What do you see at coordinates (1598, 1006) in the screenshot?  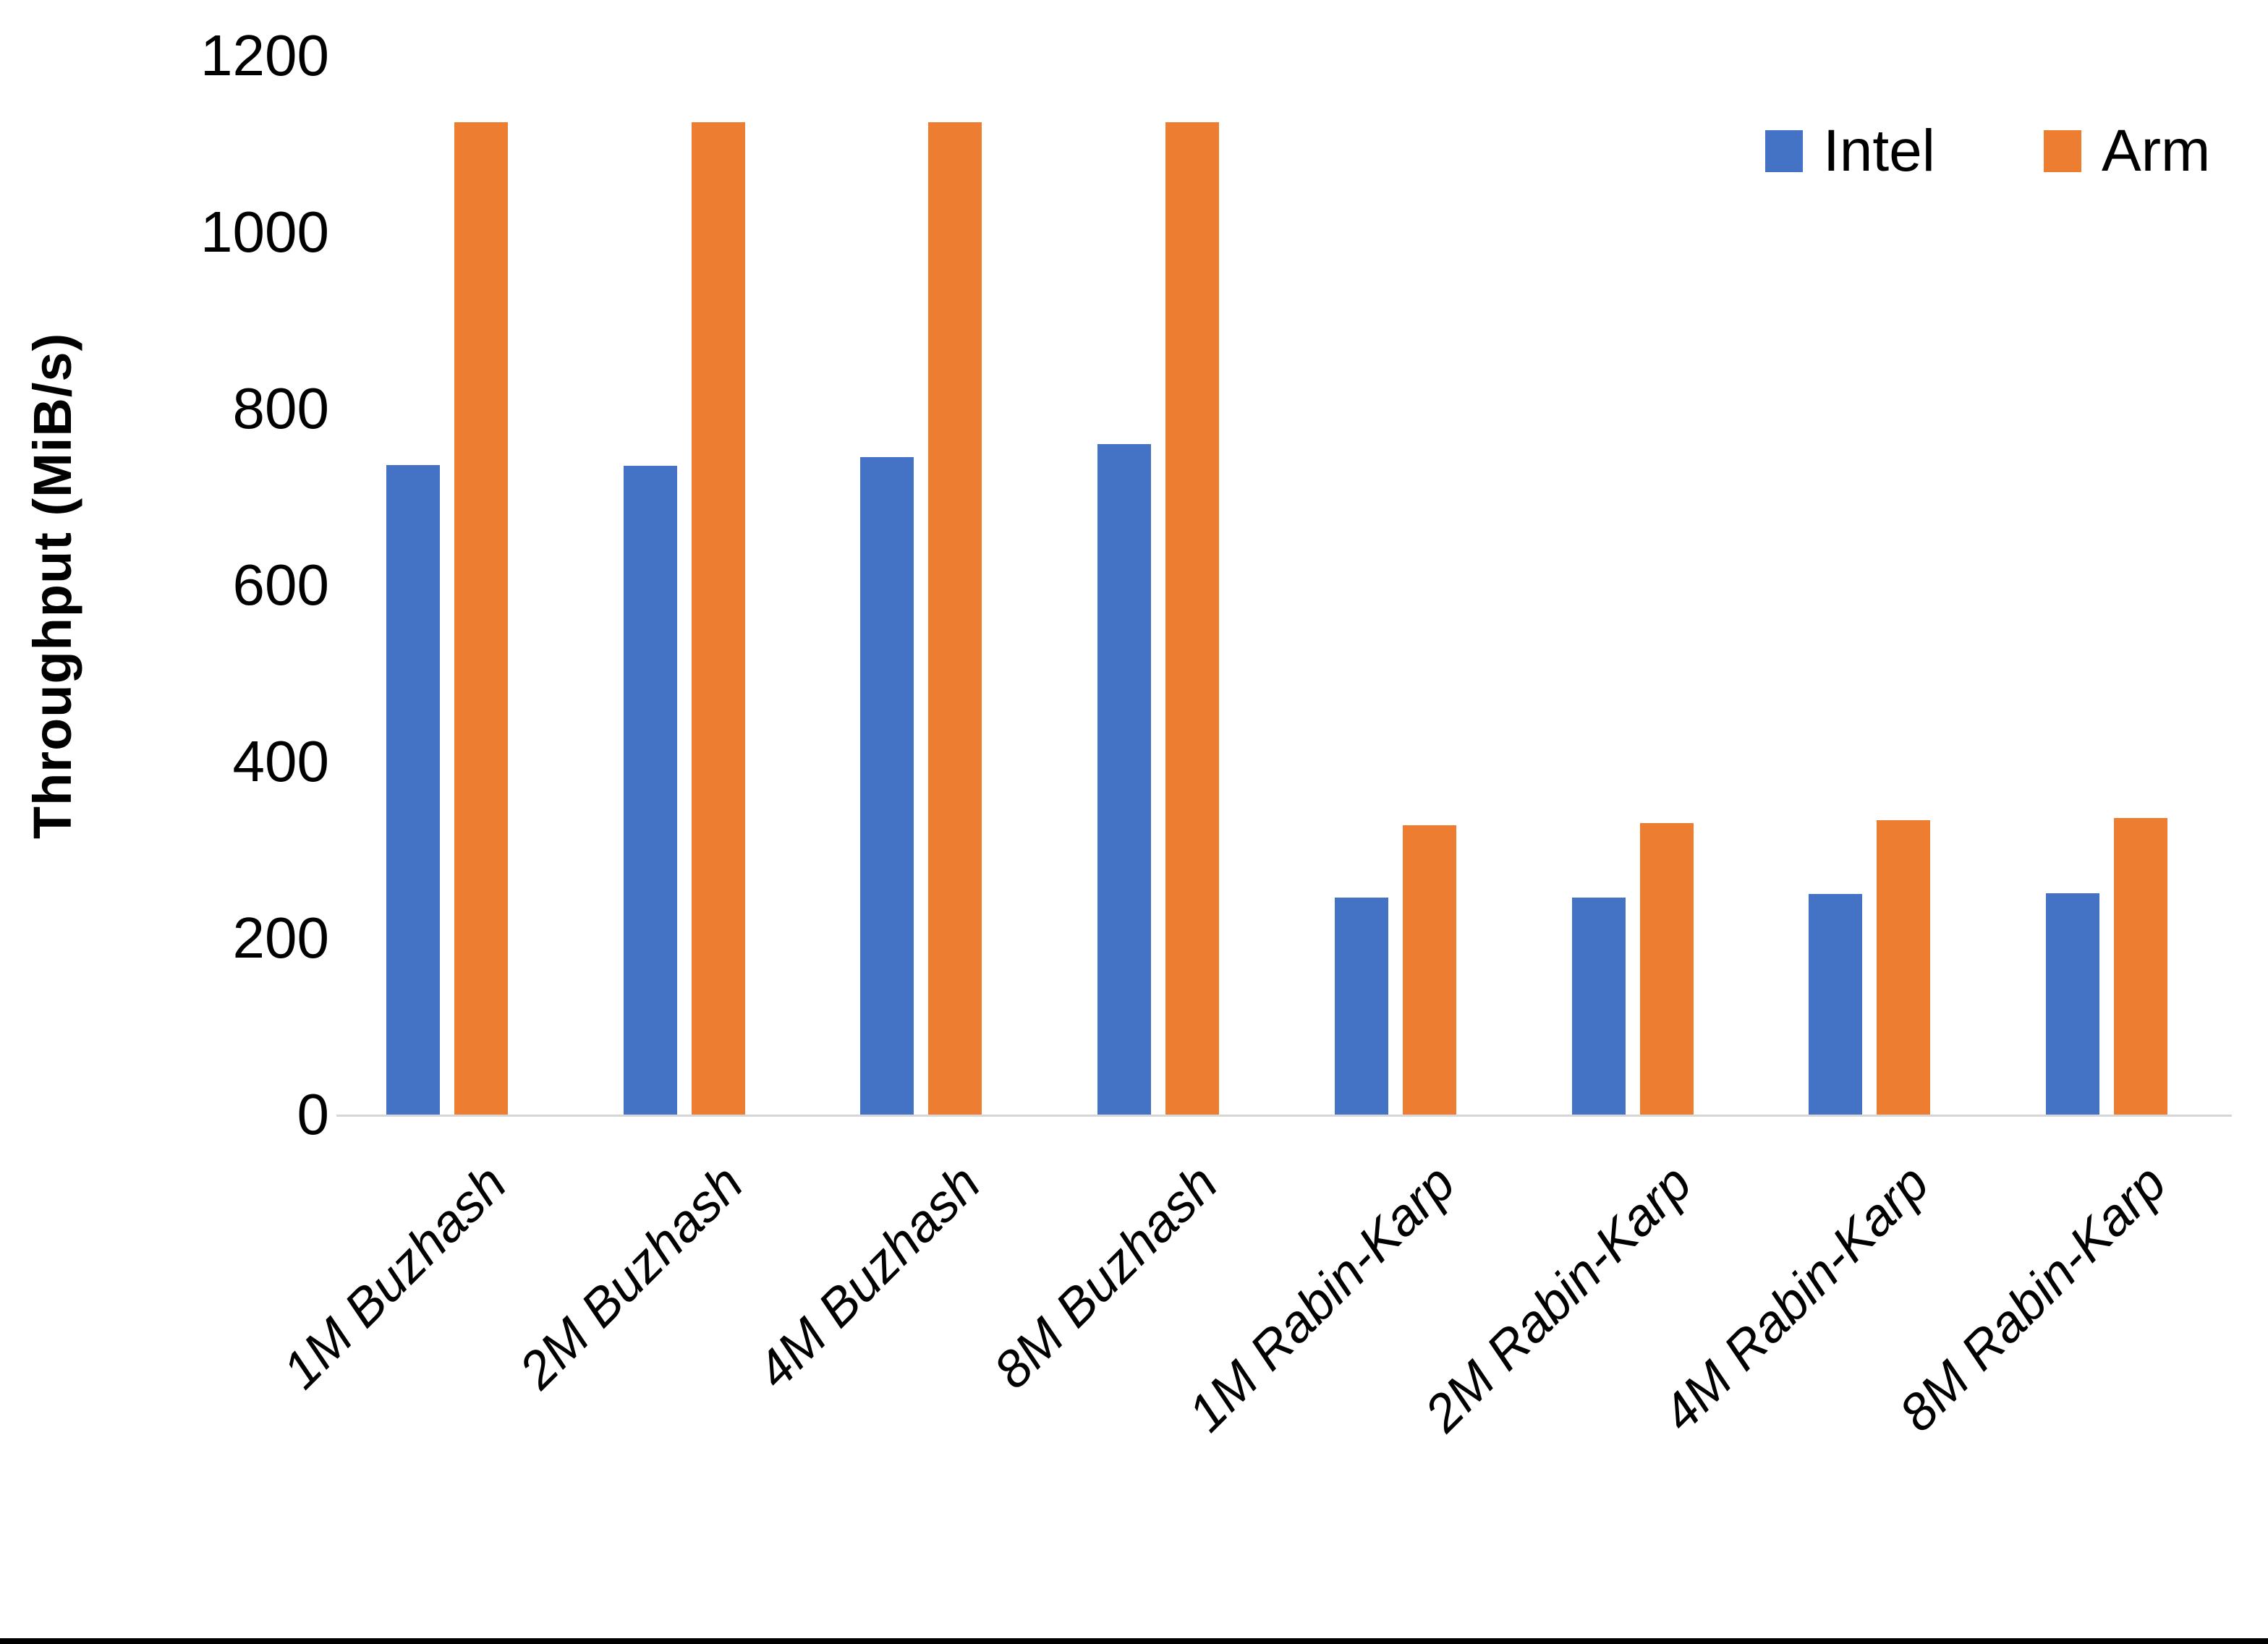 I see `bar-intel-2m-rabin-karp` at bounding box center [1598, 1006].